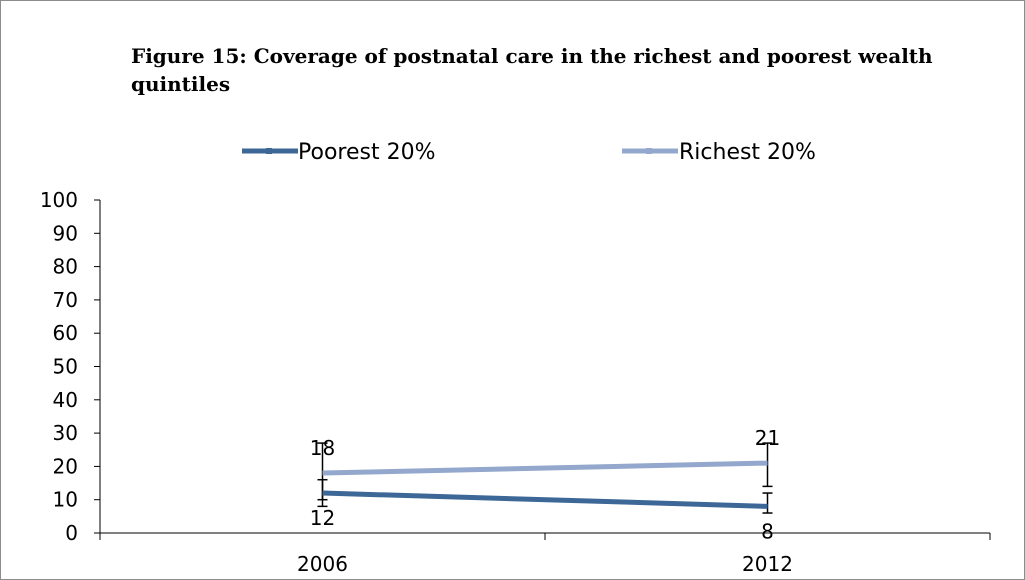 The height and width of the screenshot is (580, 1025). I want to click on x-tick-label: 2012, so click(767, 564).